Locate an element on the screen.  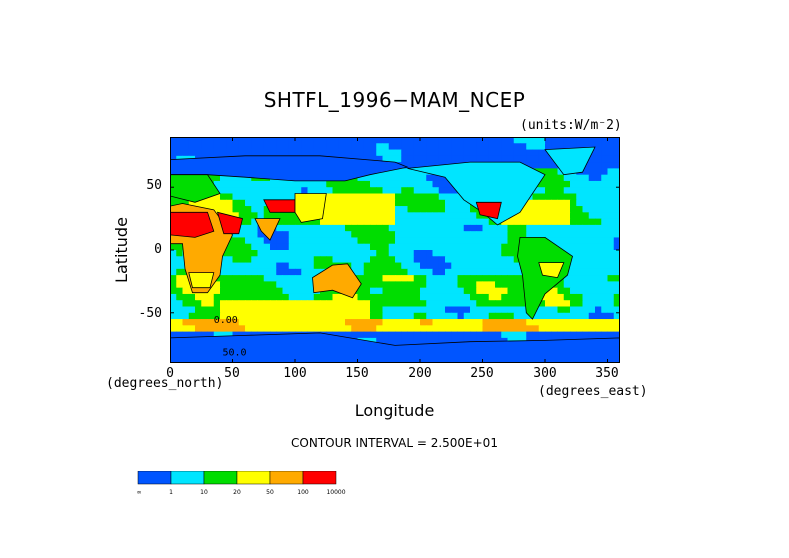
legend-swatch is located at coordinates (253, 478).